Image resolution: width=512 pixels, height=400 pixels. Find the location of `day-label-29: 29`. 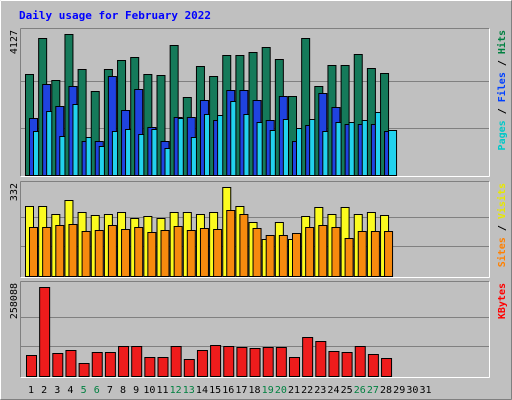

day-label-29: 29 is located at coordinates (399, 390).